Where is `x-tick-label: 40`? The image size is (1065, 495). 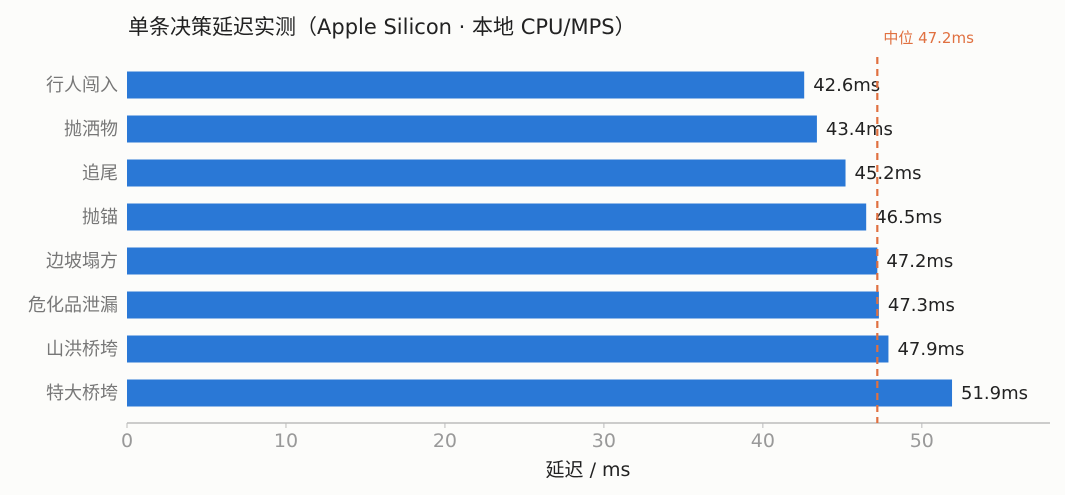 x-tick-label: 40 is located at coordinates (763, 441).